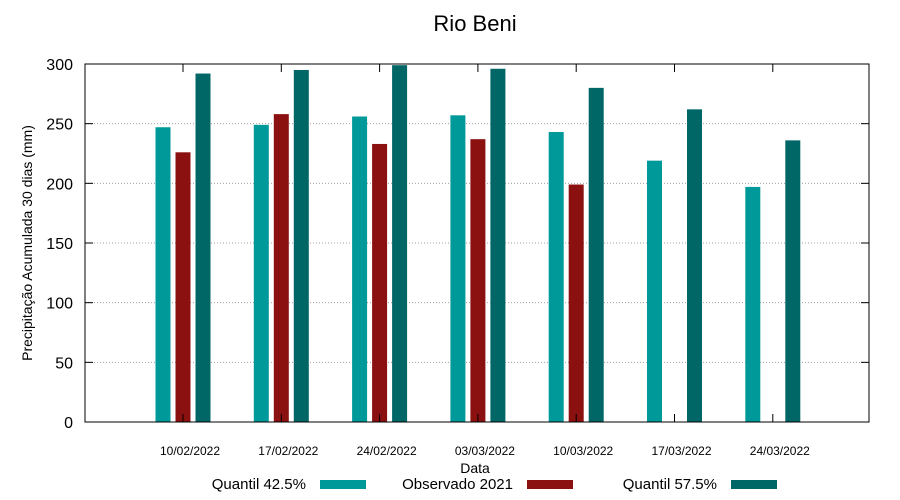 The width and height of the screenshot is (900, 500). I want to click on y-tick-label: 0, so click(68, 423).